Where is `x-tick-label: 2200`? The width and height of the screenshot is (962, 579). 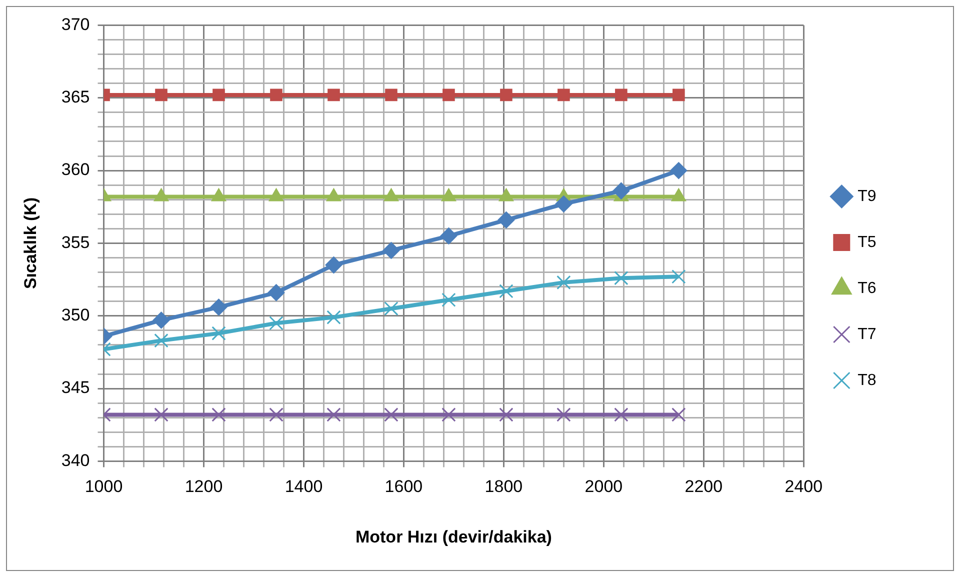 x-tick-label: 2200 is located at coordinates (703, 486).